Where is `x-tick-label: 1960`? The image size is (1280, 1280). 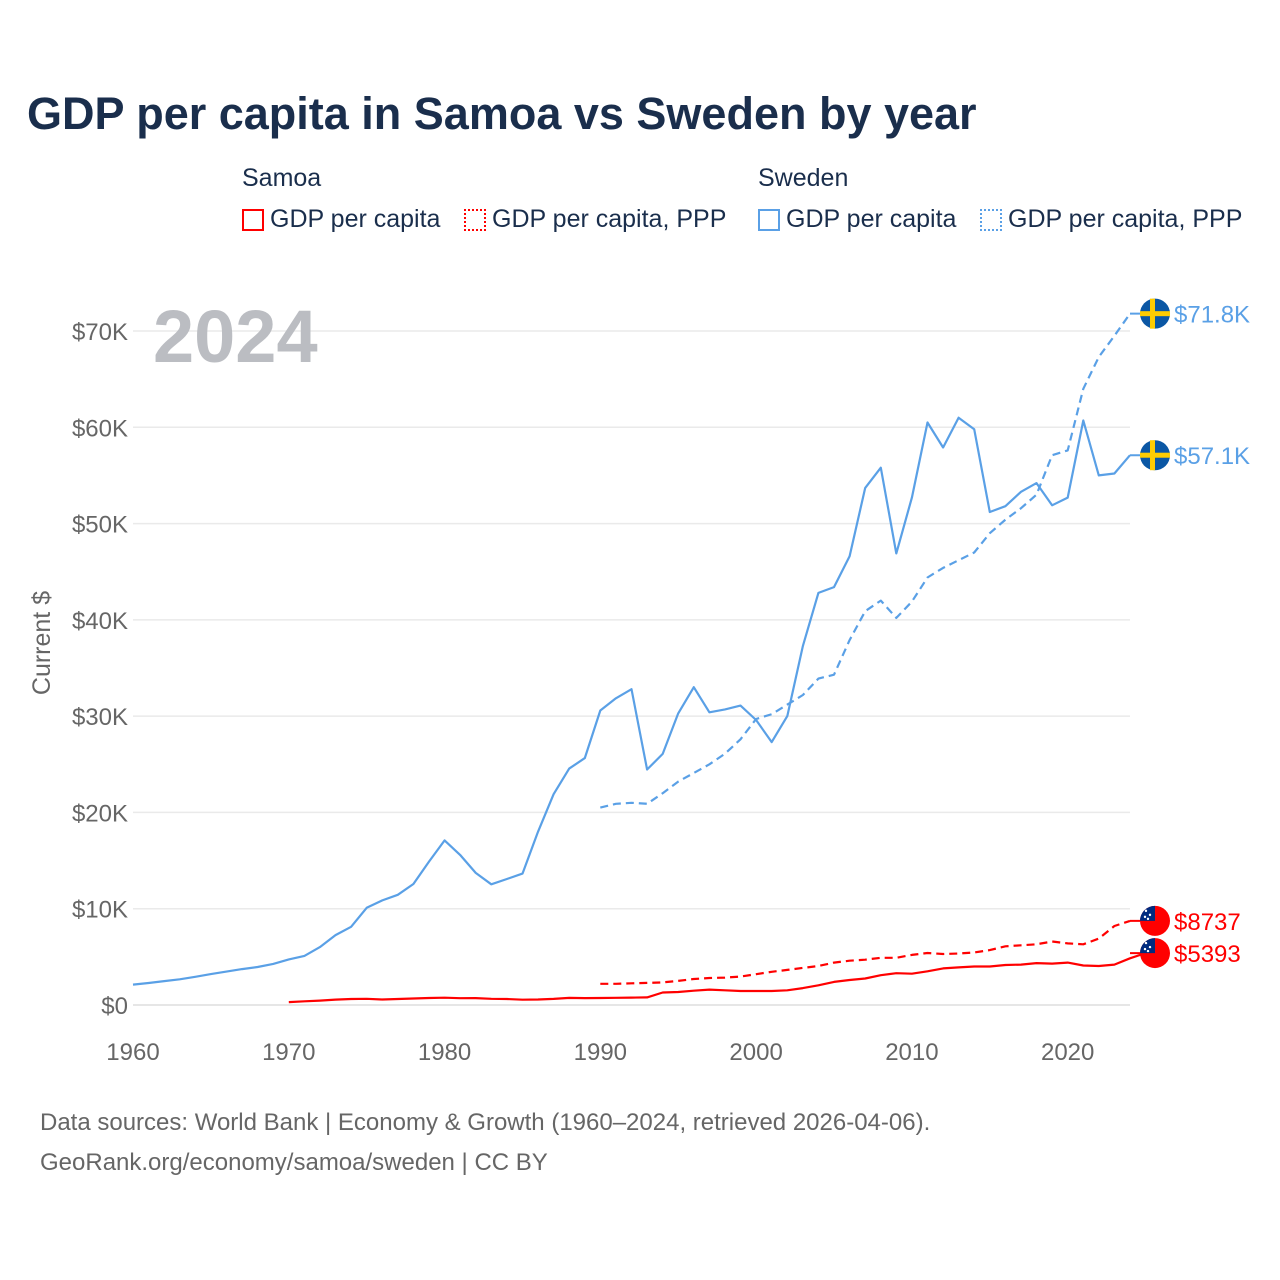 x-tick-label: 1960 is located at coordinates (132, 1052).